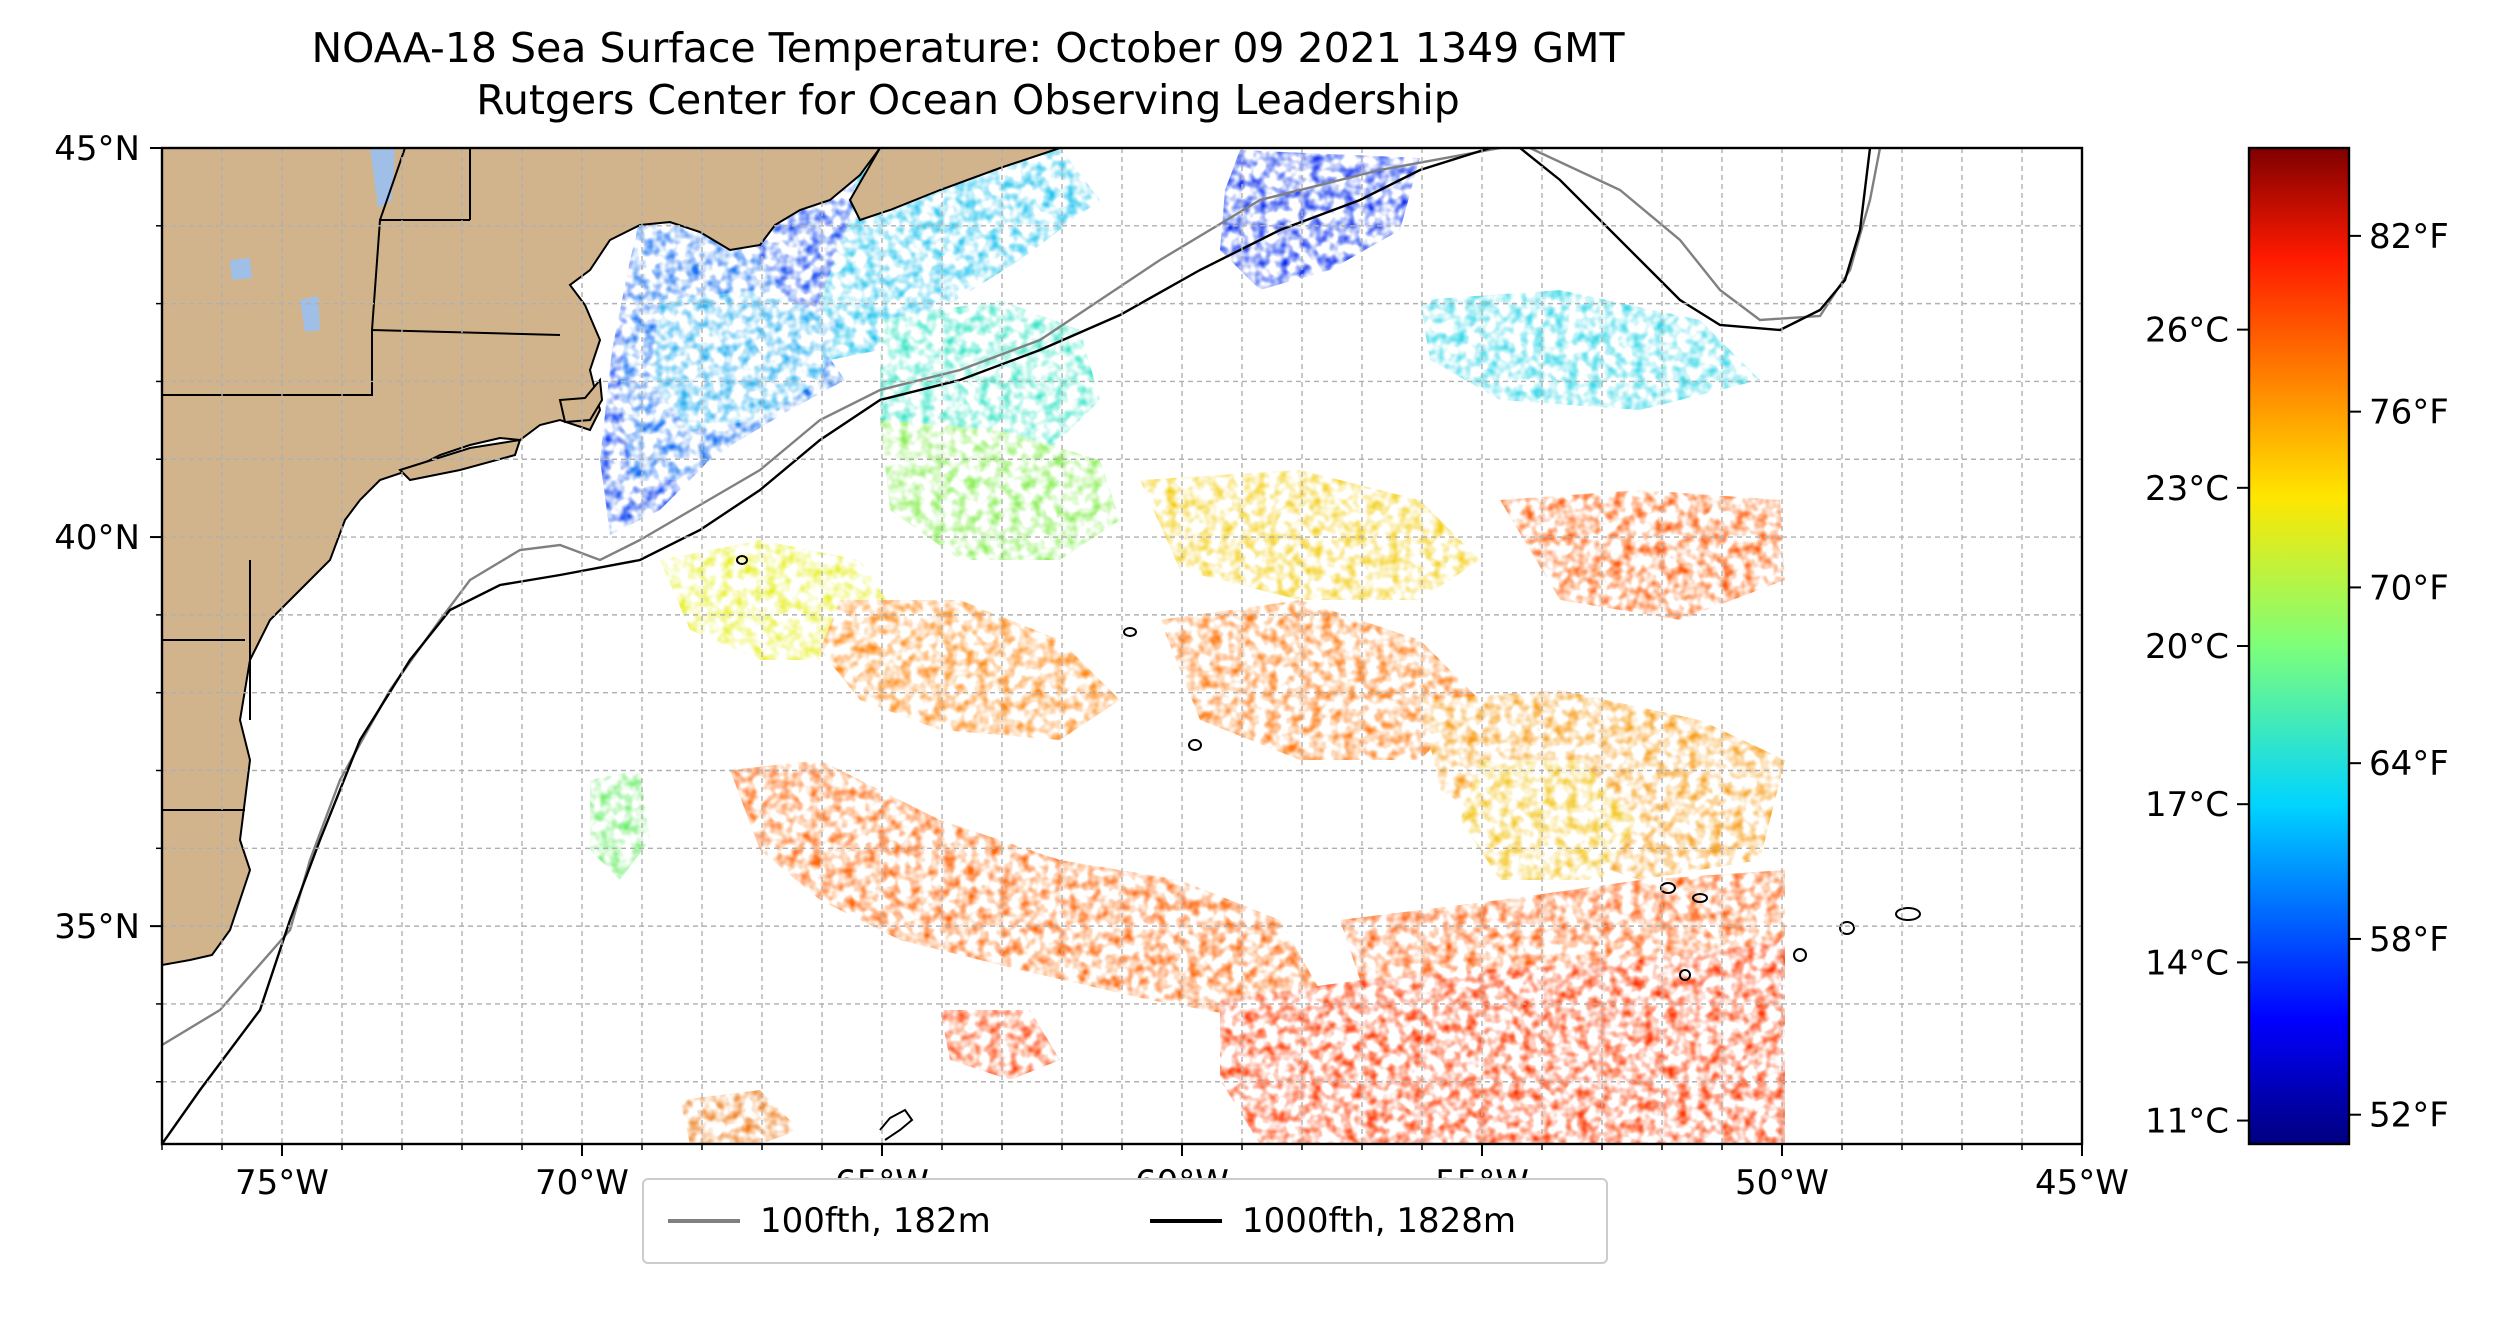 Image resolution: width=2502 pixels, height=1318 pixels. I want to click on nearshore-green-patches, so click(620, 825).